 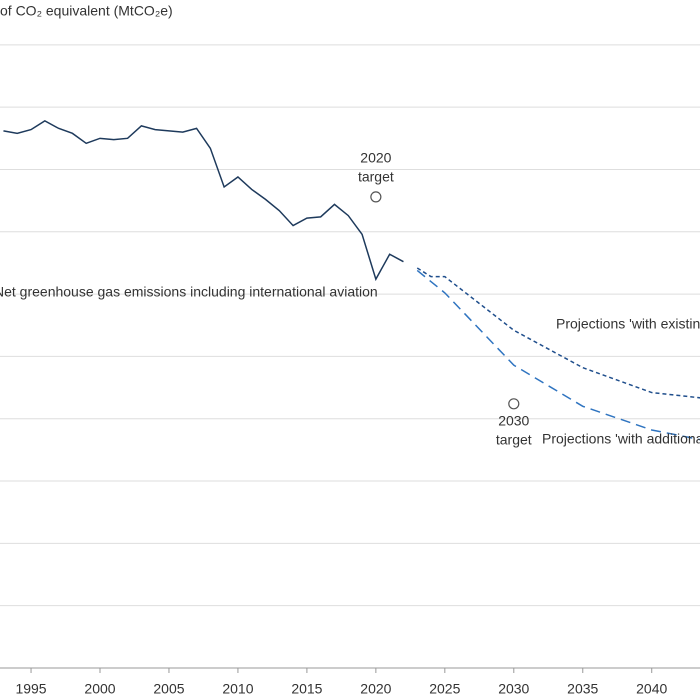 I want to click on series-label: Projections 'with additional measures', so click(x=621, y=439).